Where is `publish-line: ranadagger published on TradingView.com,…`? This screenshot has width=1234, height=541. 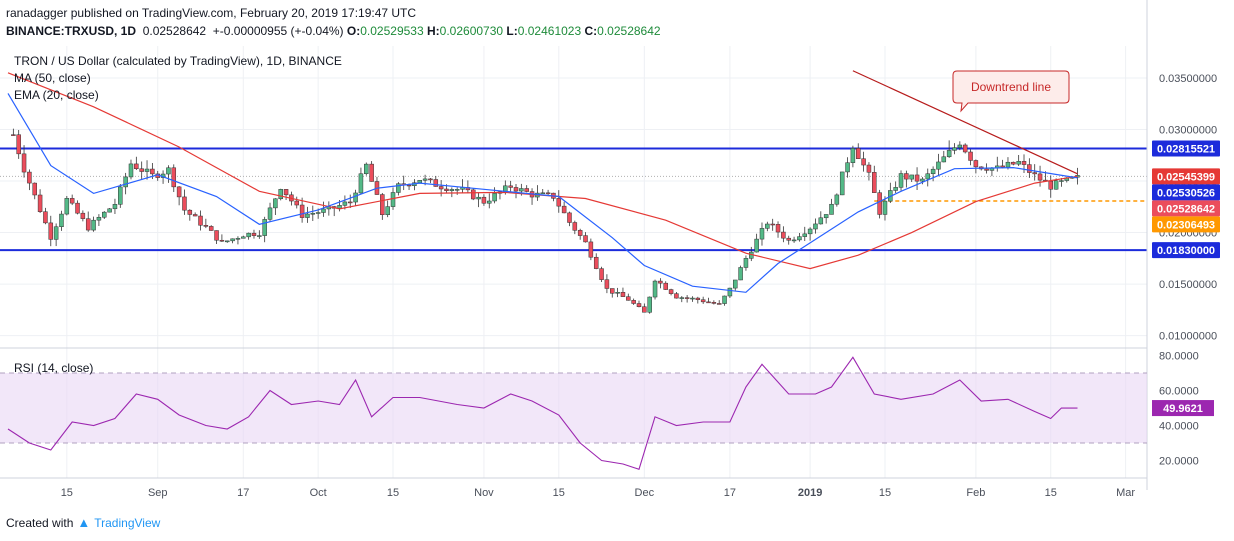
publish-line: ranadagger published on TradingView.com,… is located at coordinates (333, 13).